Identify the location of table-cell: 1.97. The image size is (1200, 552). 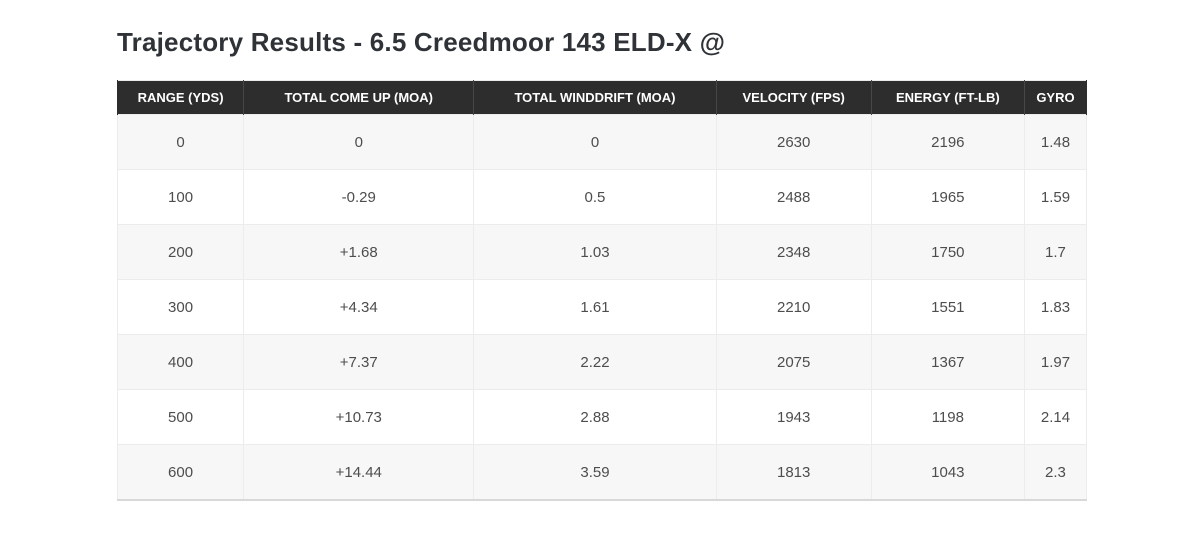
(1055, 362).